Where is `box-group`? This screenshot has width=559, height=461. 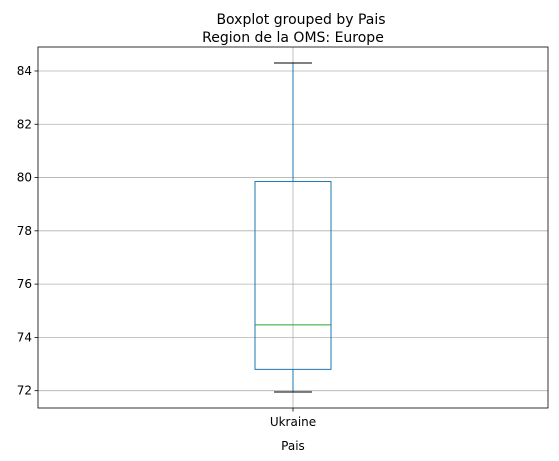 box-group is located at coordinates (293, 227).